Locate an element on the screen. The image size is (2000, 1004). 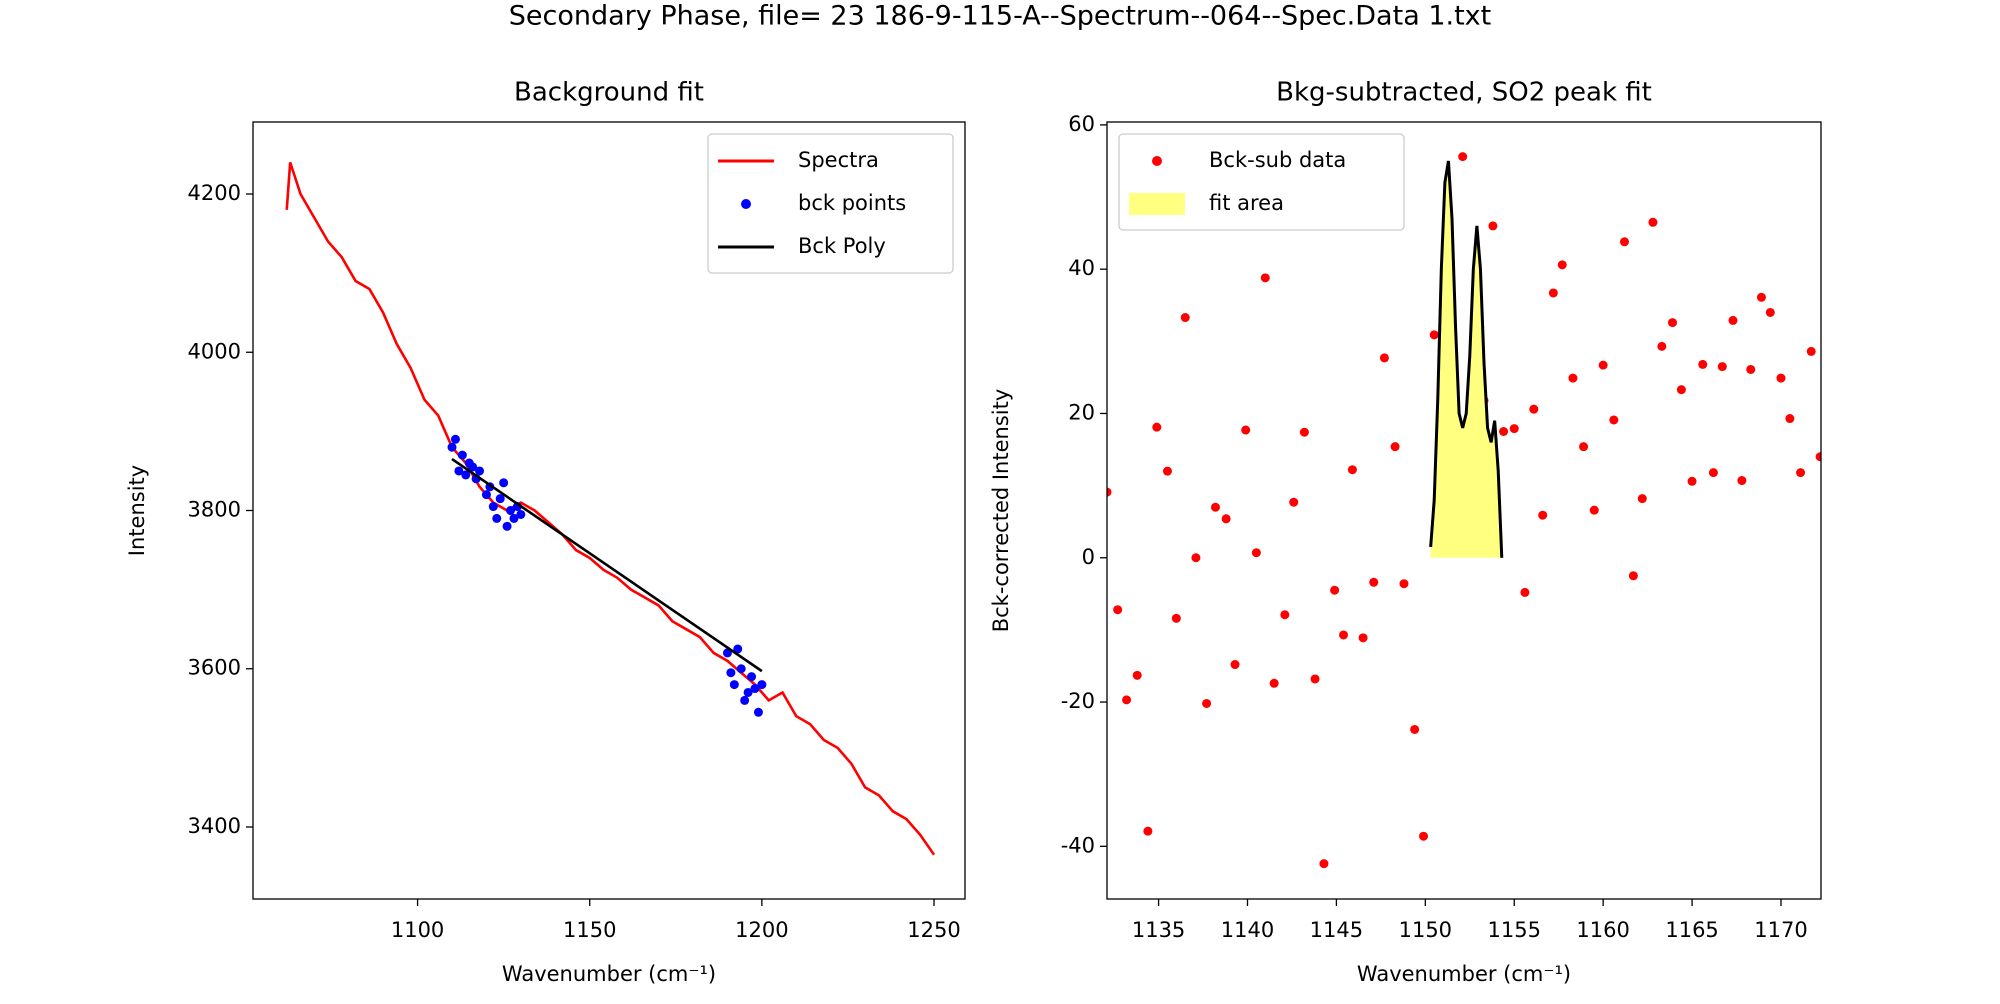
fit-line is located at coordinates (1466, 359).